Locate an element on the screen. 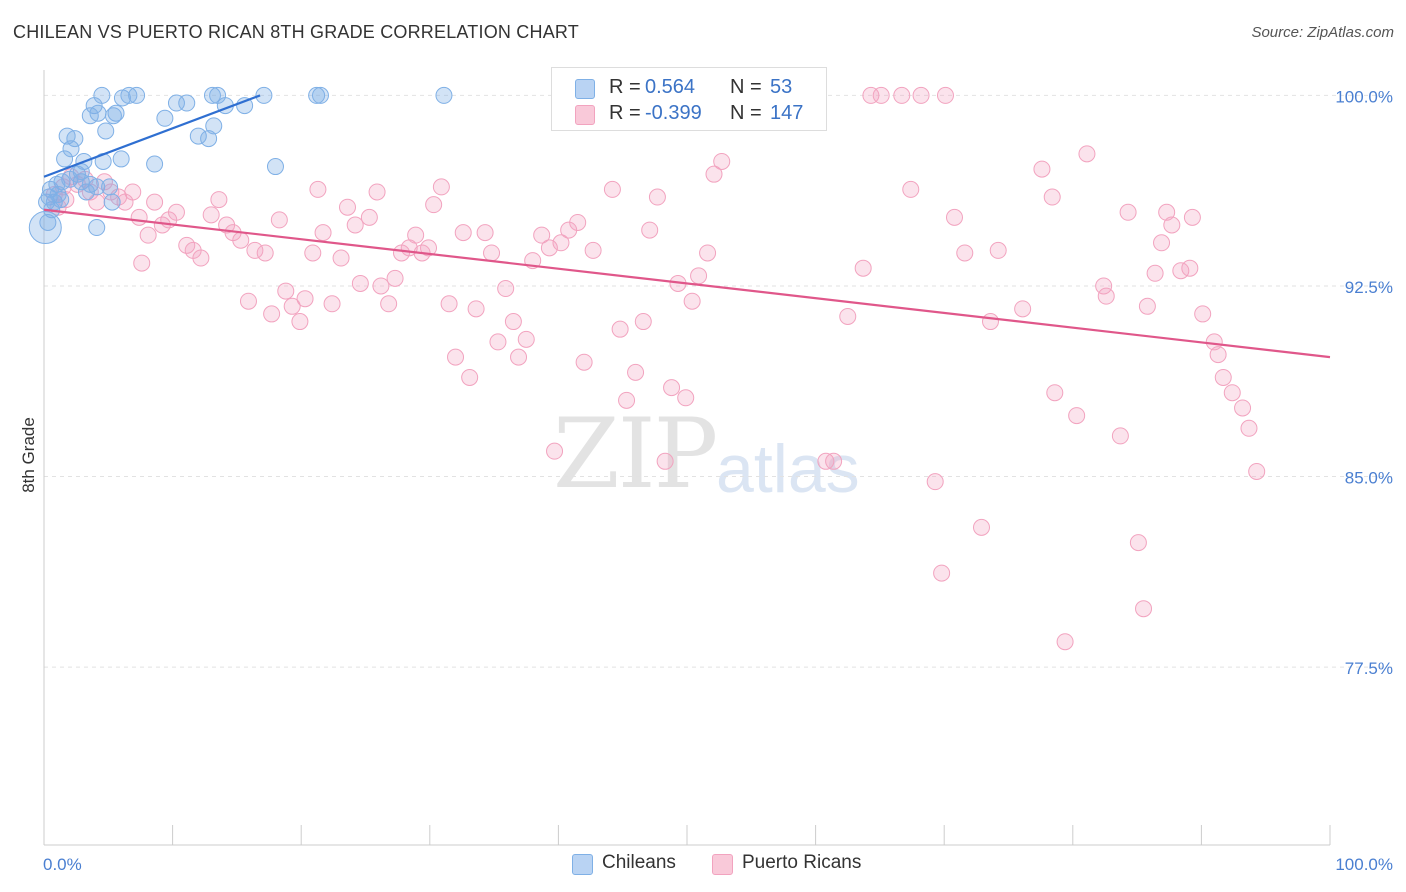 The image size is (1406, 892). y-tick-label: 77.5% is located at coordinates (1369, 668).